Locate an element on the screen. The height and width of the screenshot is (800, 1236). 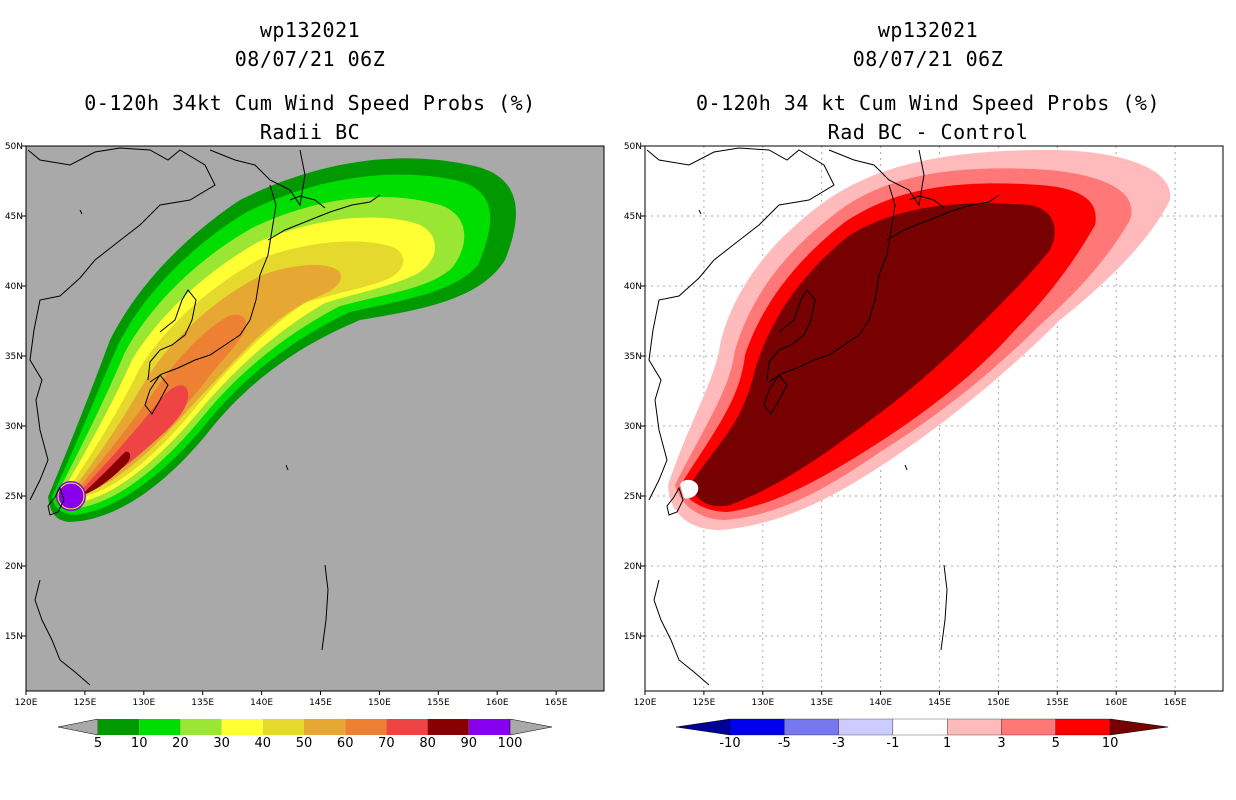
right-lon-ticks: 120E 125E 130E 135E 140E 145E 150E 155E 160E 165E is located at coordinates (910, 699).